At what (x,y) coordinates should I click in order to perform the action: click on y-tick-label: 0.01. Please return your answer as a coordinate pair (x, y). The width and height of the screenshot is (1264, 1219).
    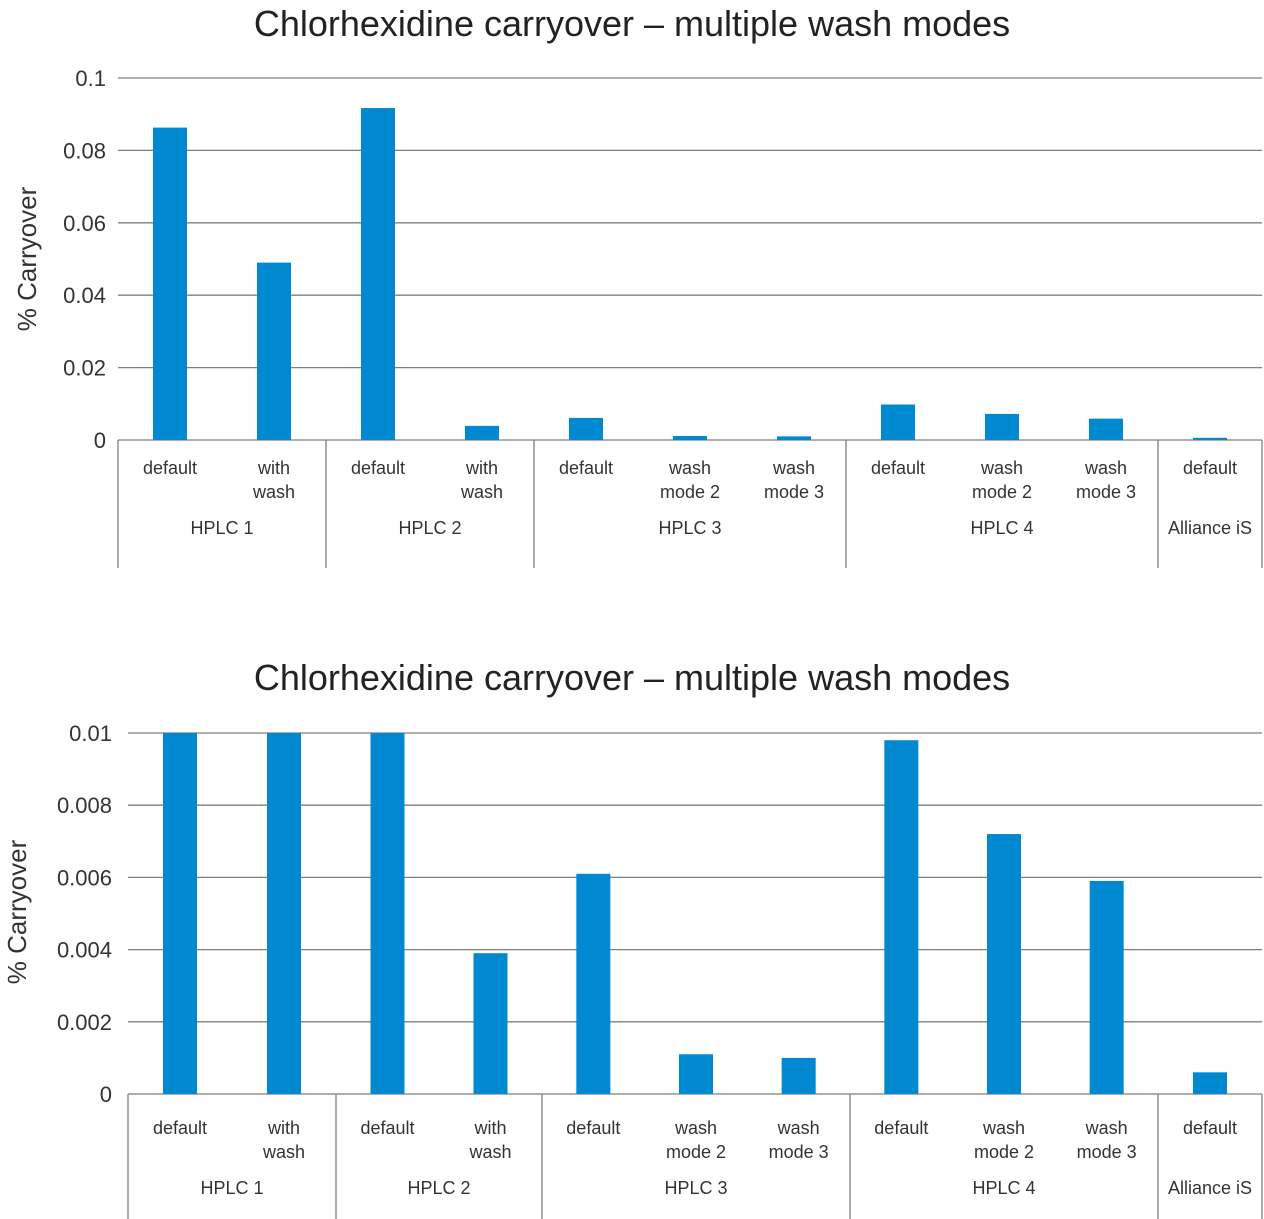
    Looking at the image, I should click on (90, 733).